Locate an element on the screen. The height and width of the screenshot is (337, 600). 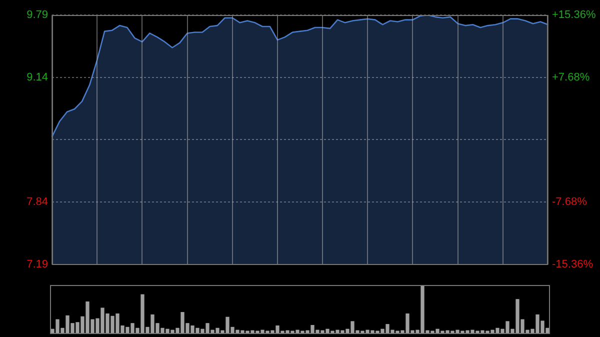
y-tick-label: 7.19 is located at coordinates (37, 264).